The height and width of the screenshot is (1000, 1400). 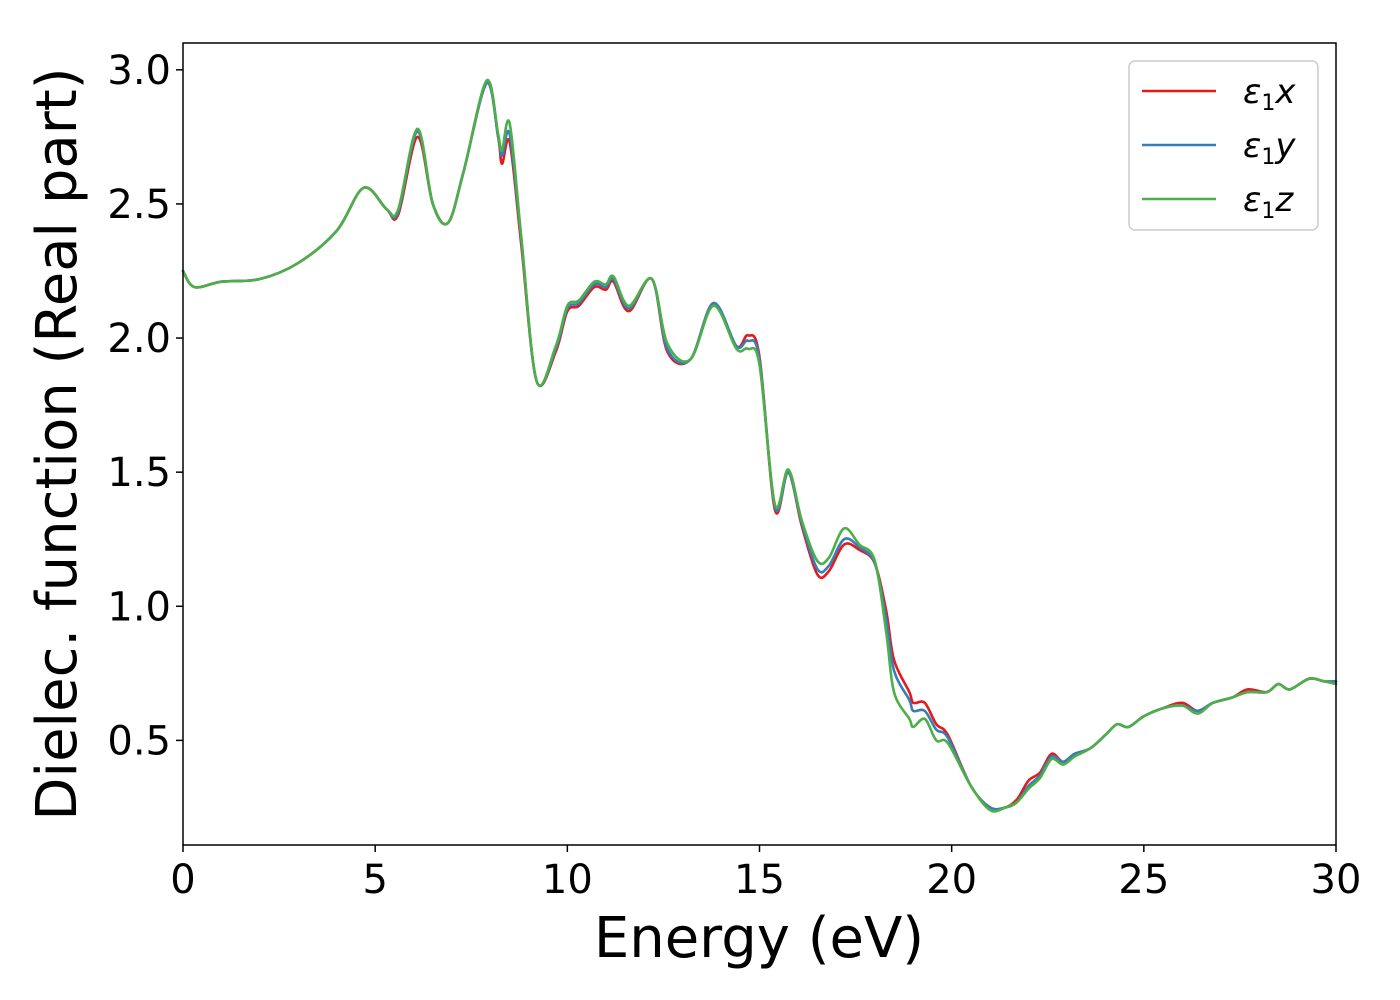 What do you see at coordinates (1143, 880) in the screenshot?
I see `x-tick-label: 25` at bounding box center [1143, 880].